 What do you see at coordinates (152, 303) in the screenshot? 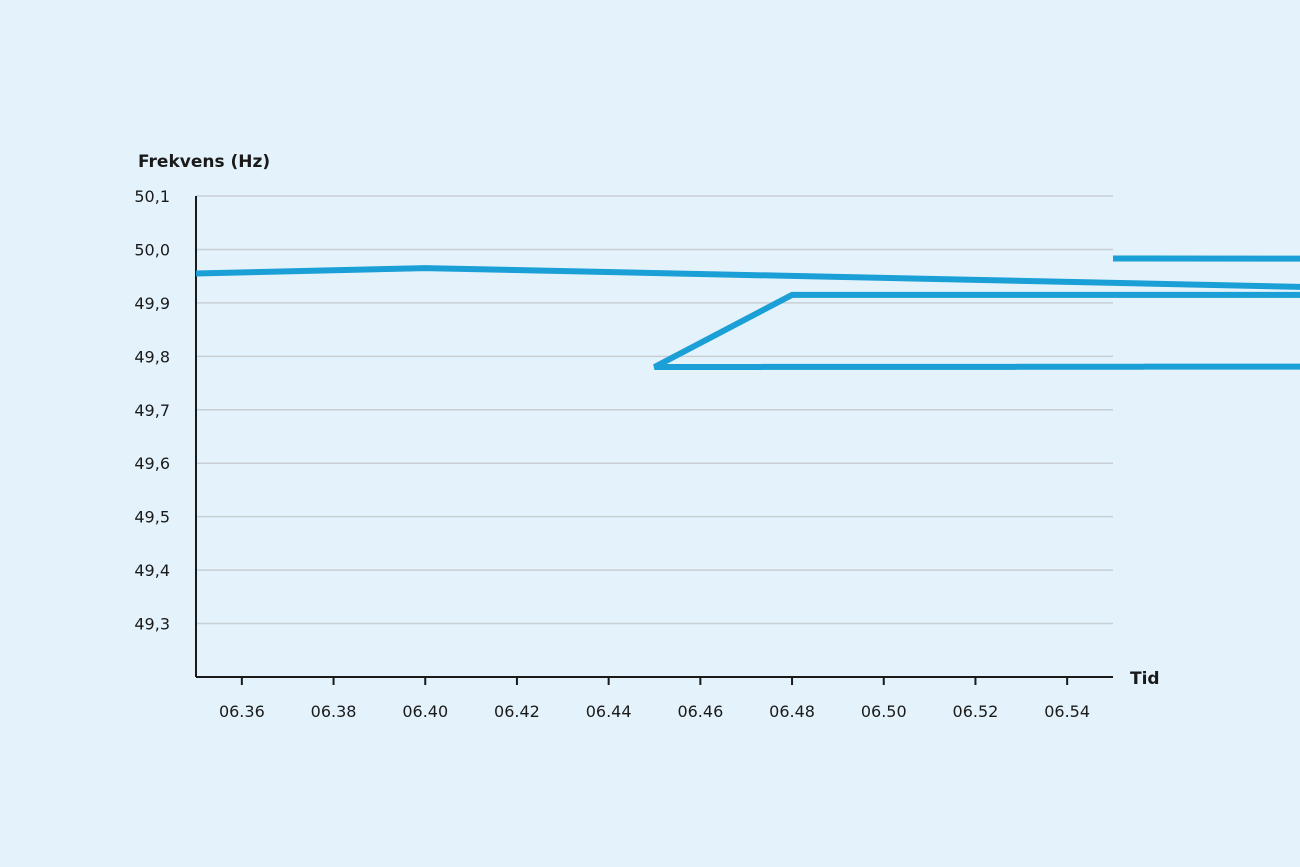
I see `y-tick-label: 49,9` at bounding box center [152, 303].